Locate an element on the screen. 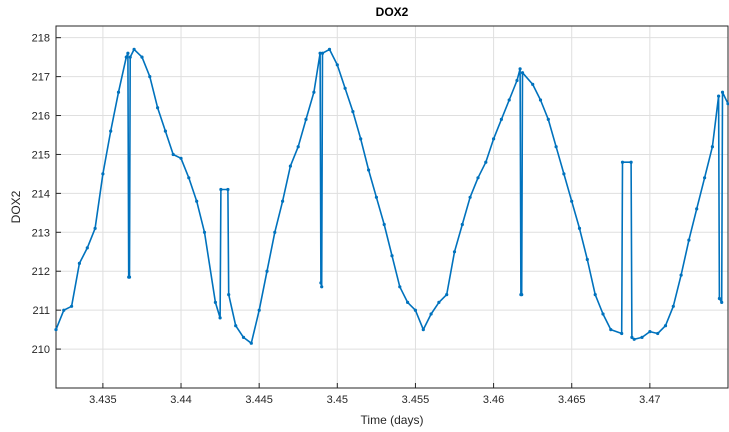 This screenshot has height=432, width=729. y-tick-label: 215 is located at coordinates (41, 155).